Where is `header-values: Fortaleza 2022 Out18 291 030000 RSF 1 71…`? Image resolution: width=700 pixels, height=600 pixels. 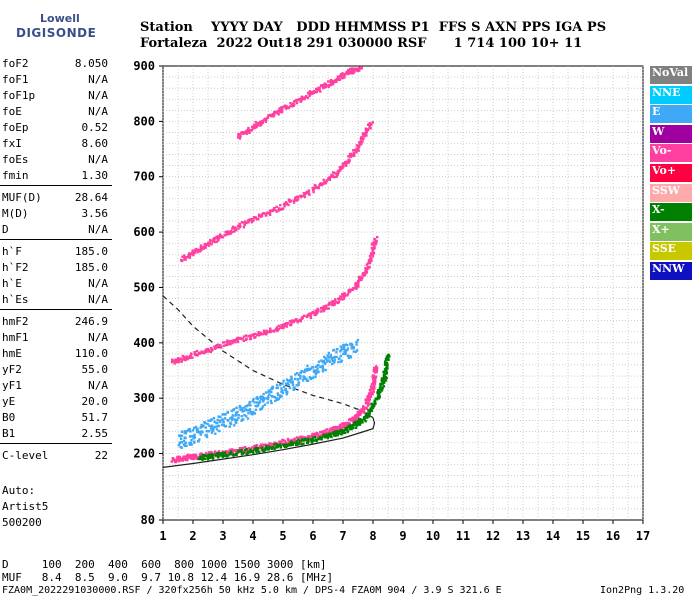
header-values: Fortaleza 2022 Out18 291 030000 RSF 1 71… is located at coordinates (361, 43).